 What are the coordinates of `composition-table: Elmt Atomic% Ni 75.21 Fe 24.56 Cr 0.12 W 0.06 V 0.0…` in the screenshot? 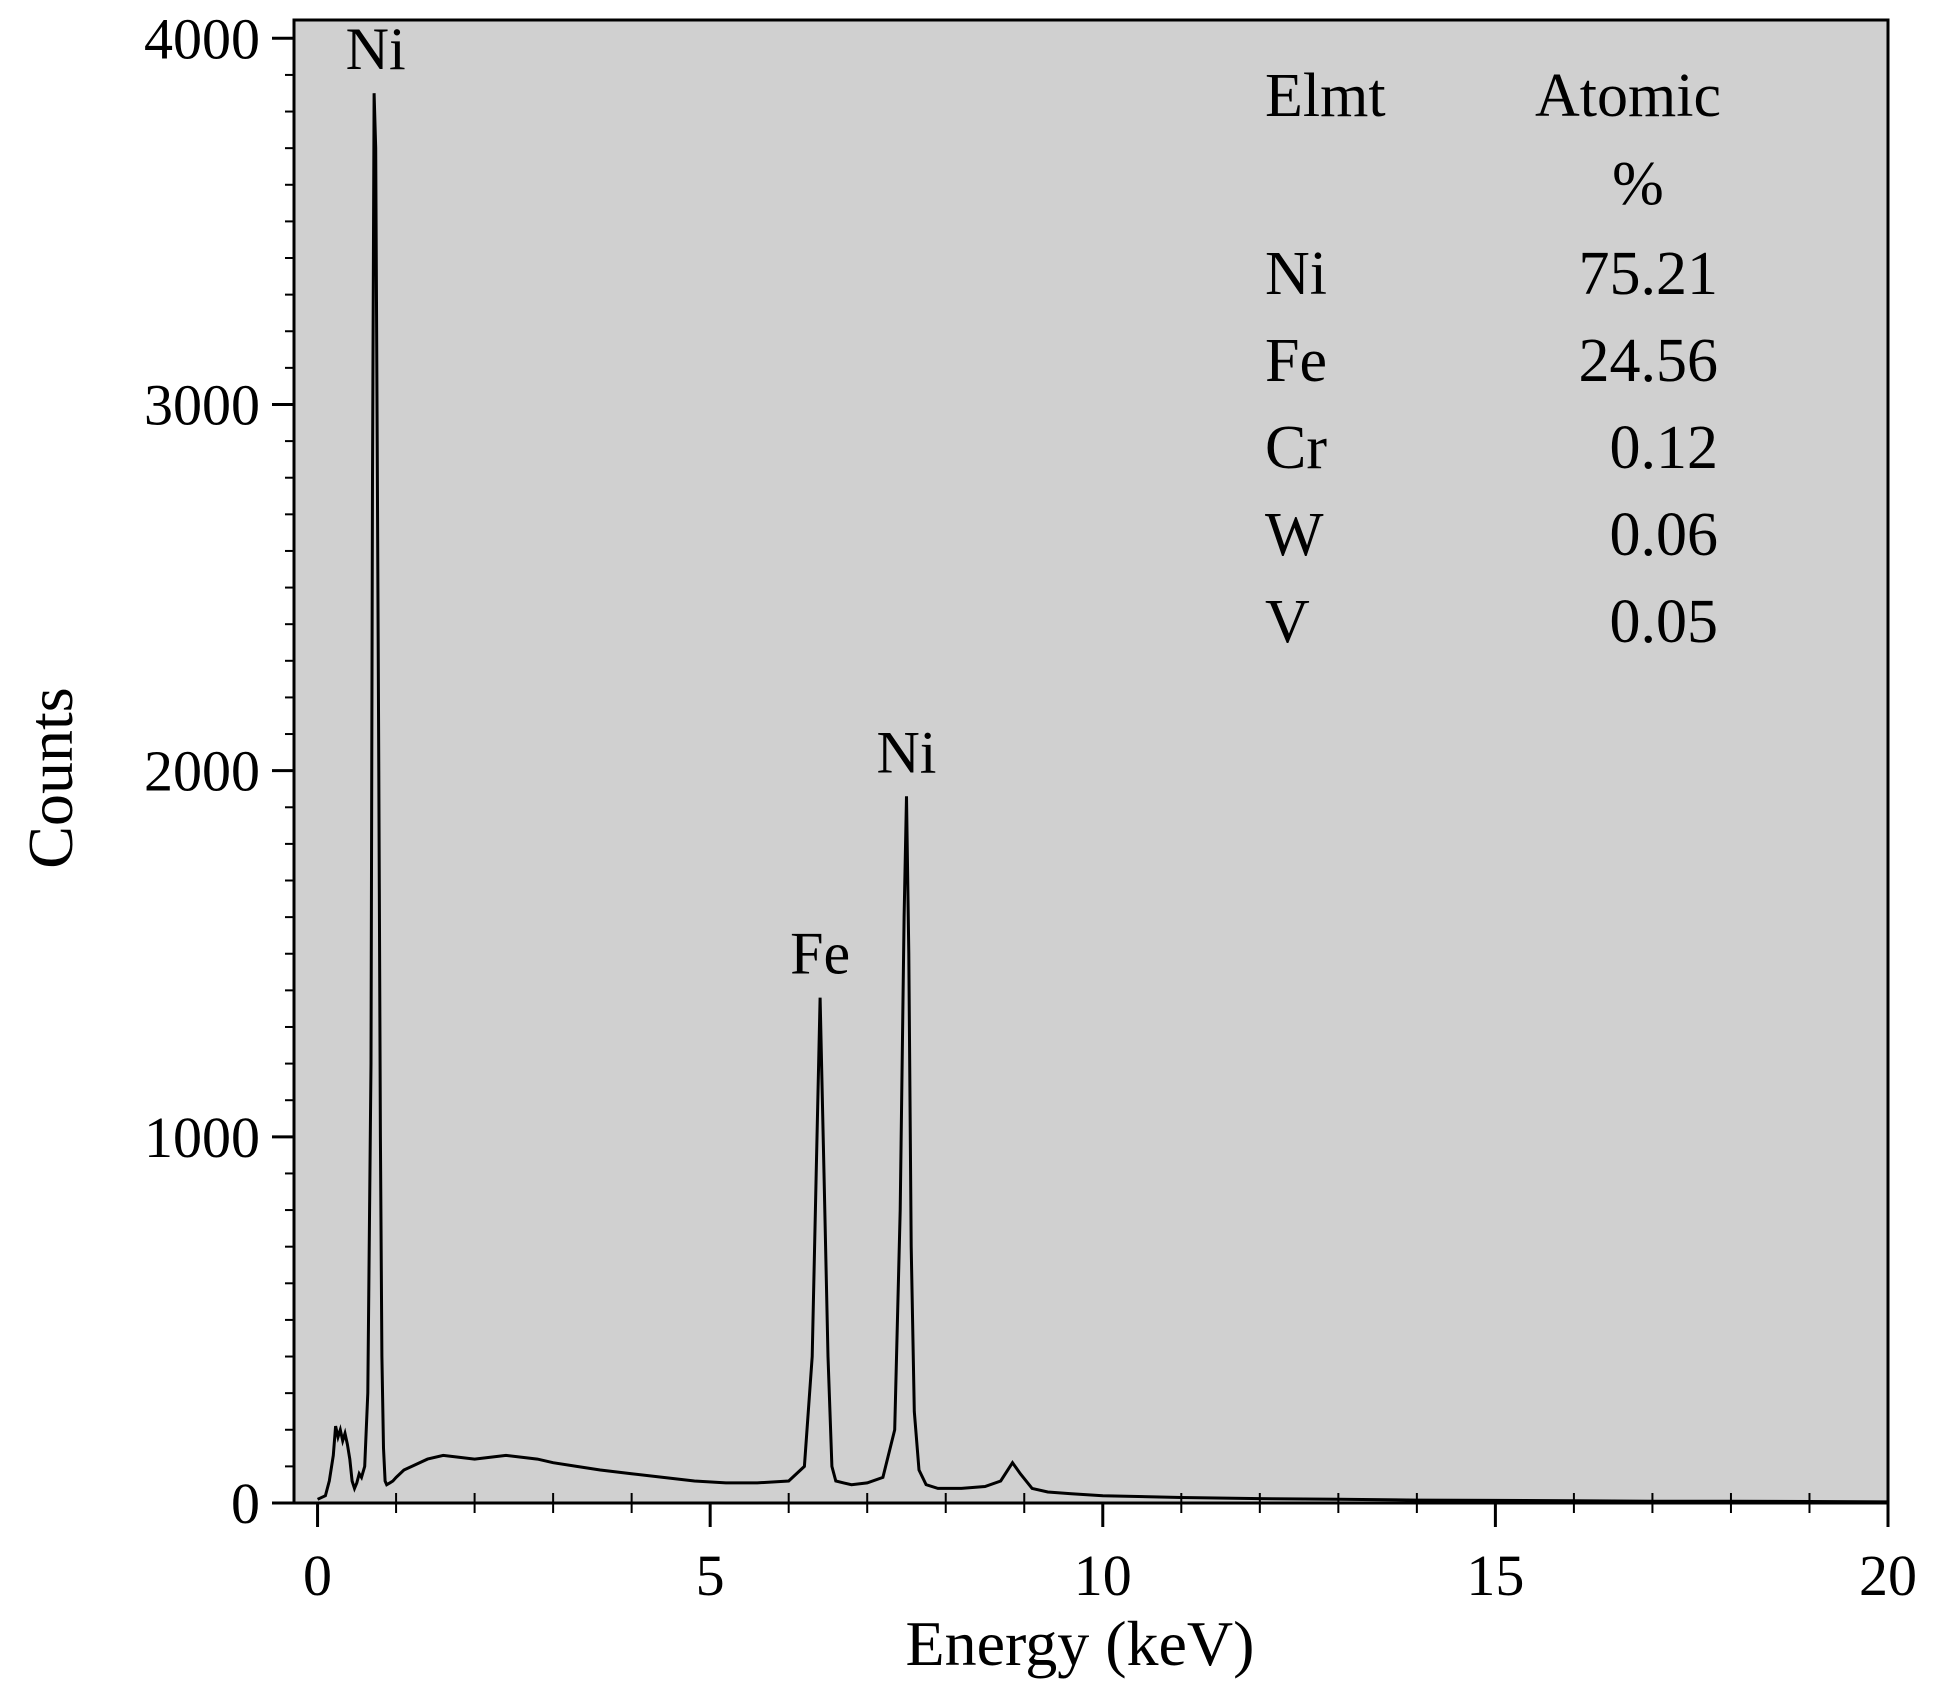 It's located at (1493, 359).